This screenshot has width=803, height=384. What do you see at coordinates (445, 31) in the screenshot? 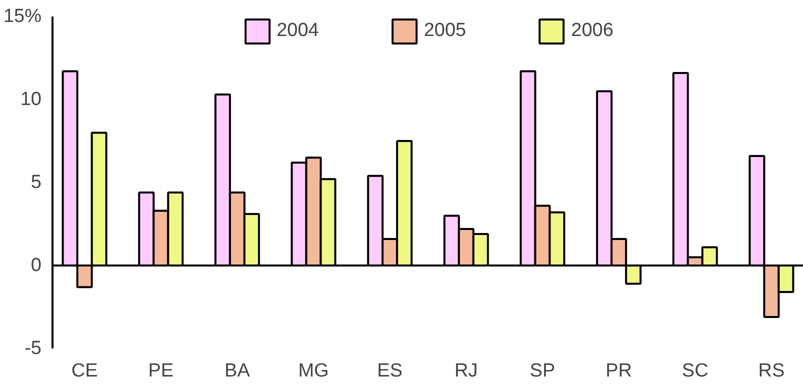
I see `legend-label: 2005` at bounding box center [445, 31].